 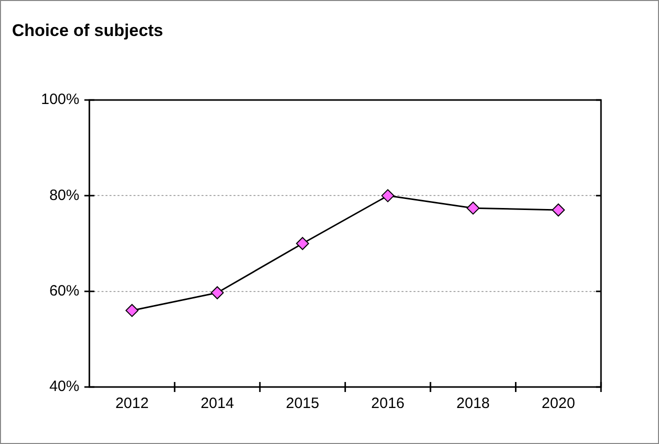 What do you see at coordinates (88, 31) in the screenshot?
I see `chart-title: Choice of subjects` at bounding box center [88, 31].